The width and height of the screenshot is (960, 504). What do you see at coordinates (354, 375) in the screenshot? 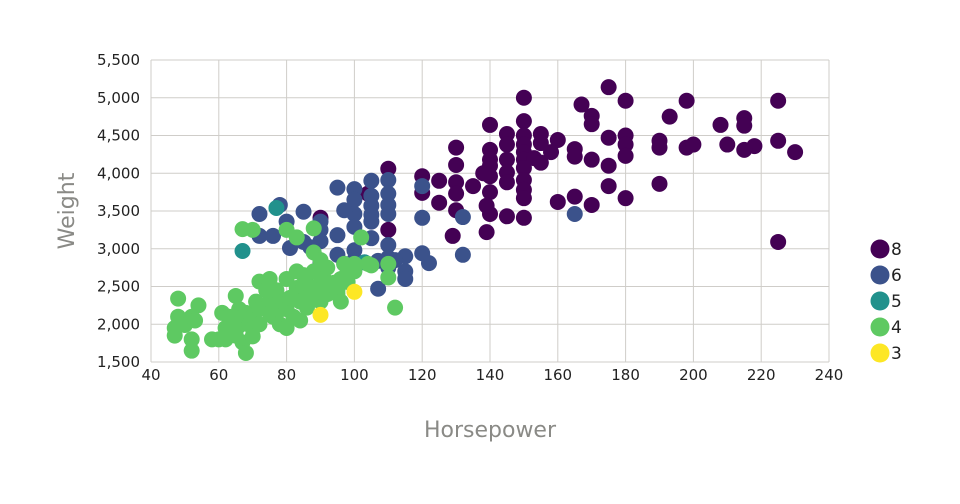
I see `x-tick-label: 100` at bounding box center [354, 375].